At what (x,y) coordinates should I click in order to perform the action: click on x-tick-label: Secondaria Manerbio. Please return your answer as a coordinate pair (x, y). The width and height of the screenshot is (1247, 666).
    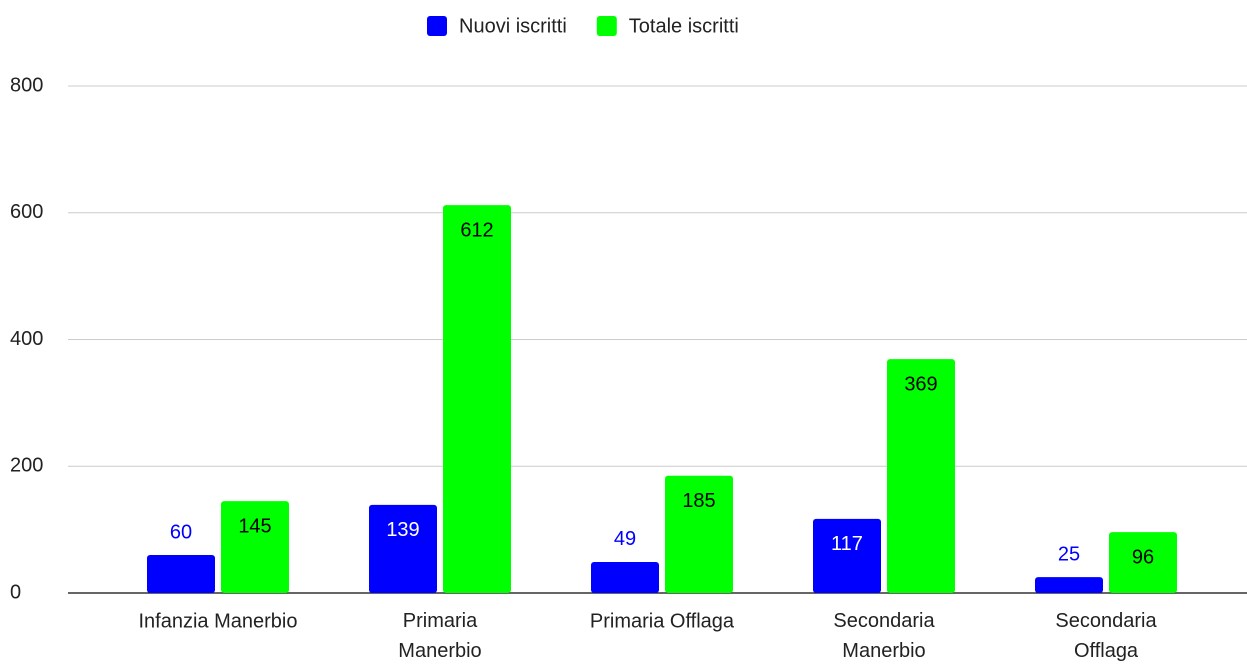
    Looking at the image, I should click on (884, 636).